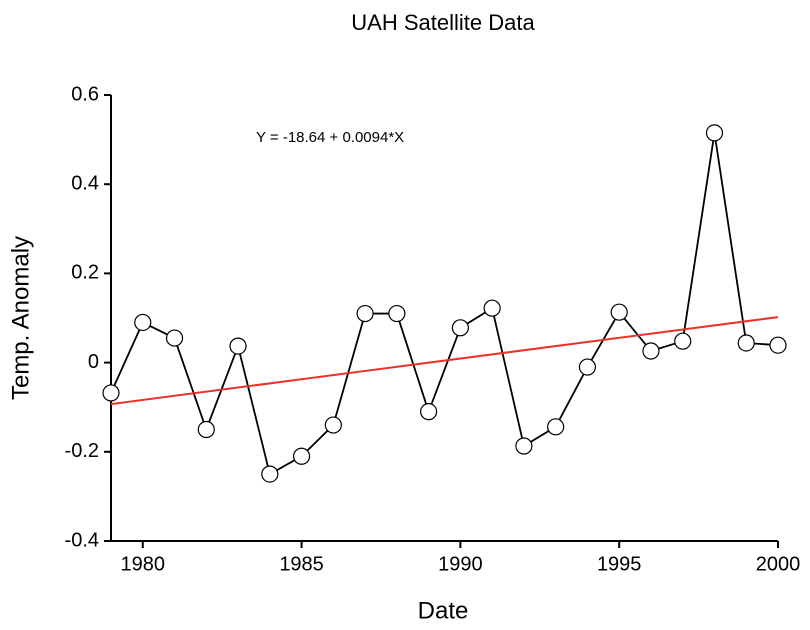  What do you see at coordinates (443, 610) in the screenshot?
I see `x-axis-label: Date` at bounding box center [443, 610].